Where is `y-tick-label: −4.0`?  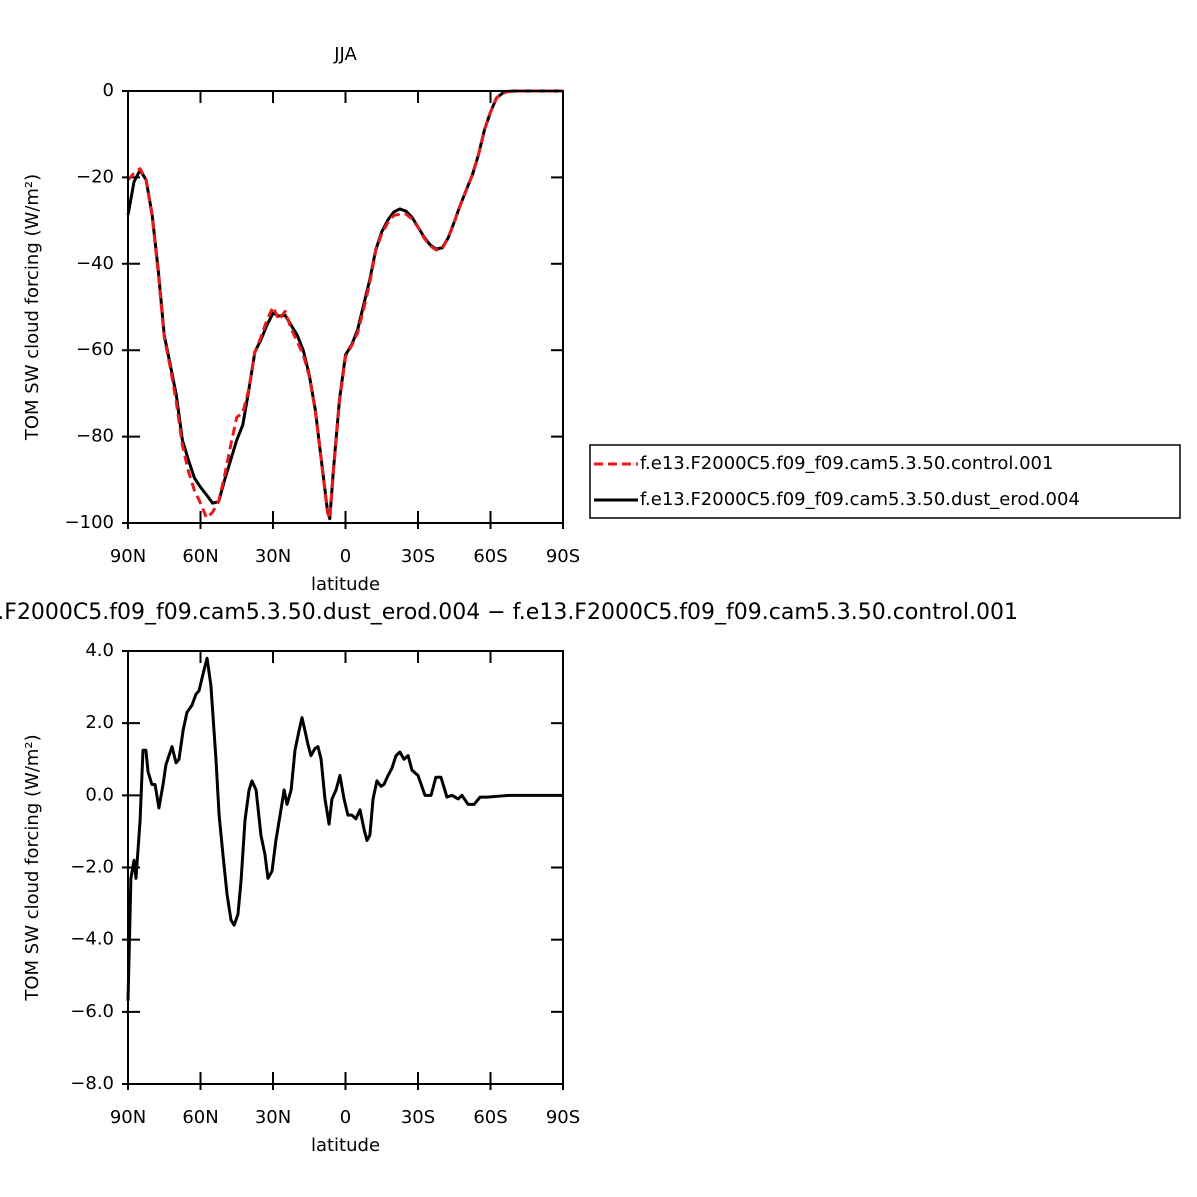
y-tick-label: −4.0 is located at coordinates (92, 939).